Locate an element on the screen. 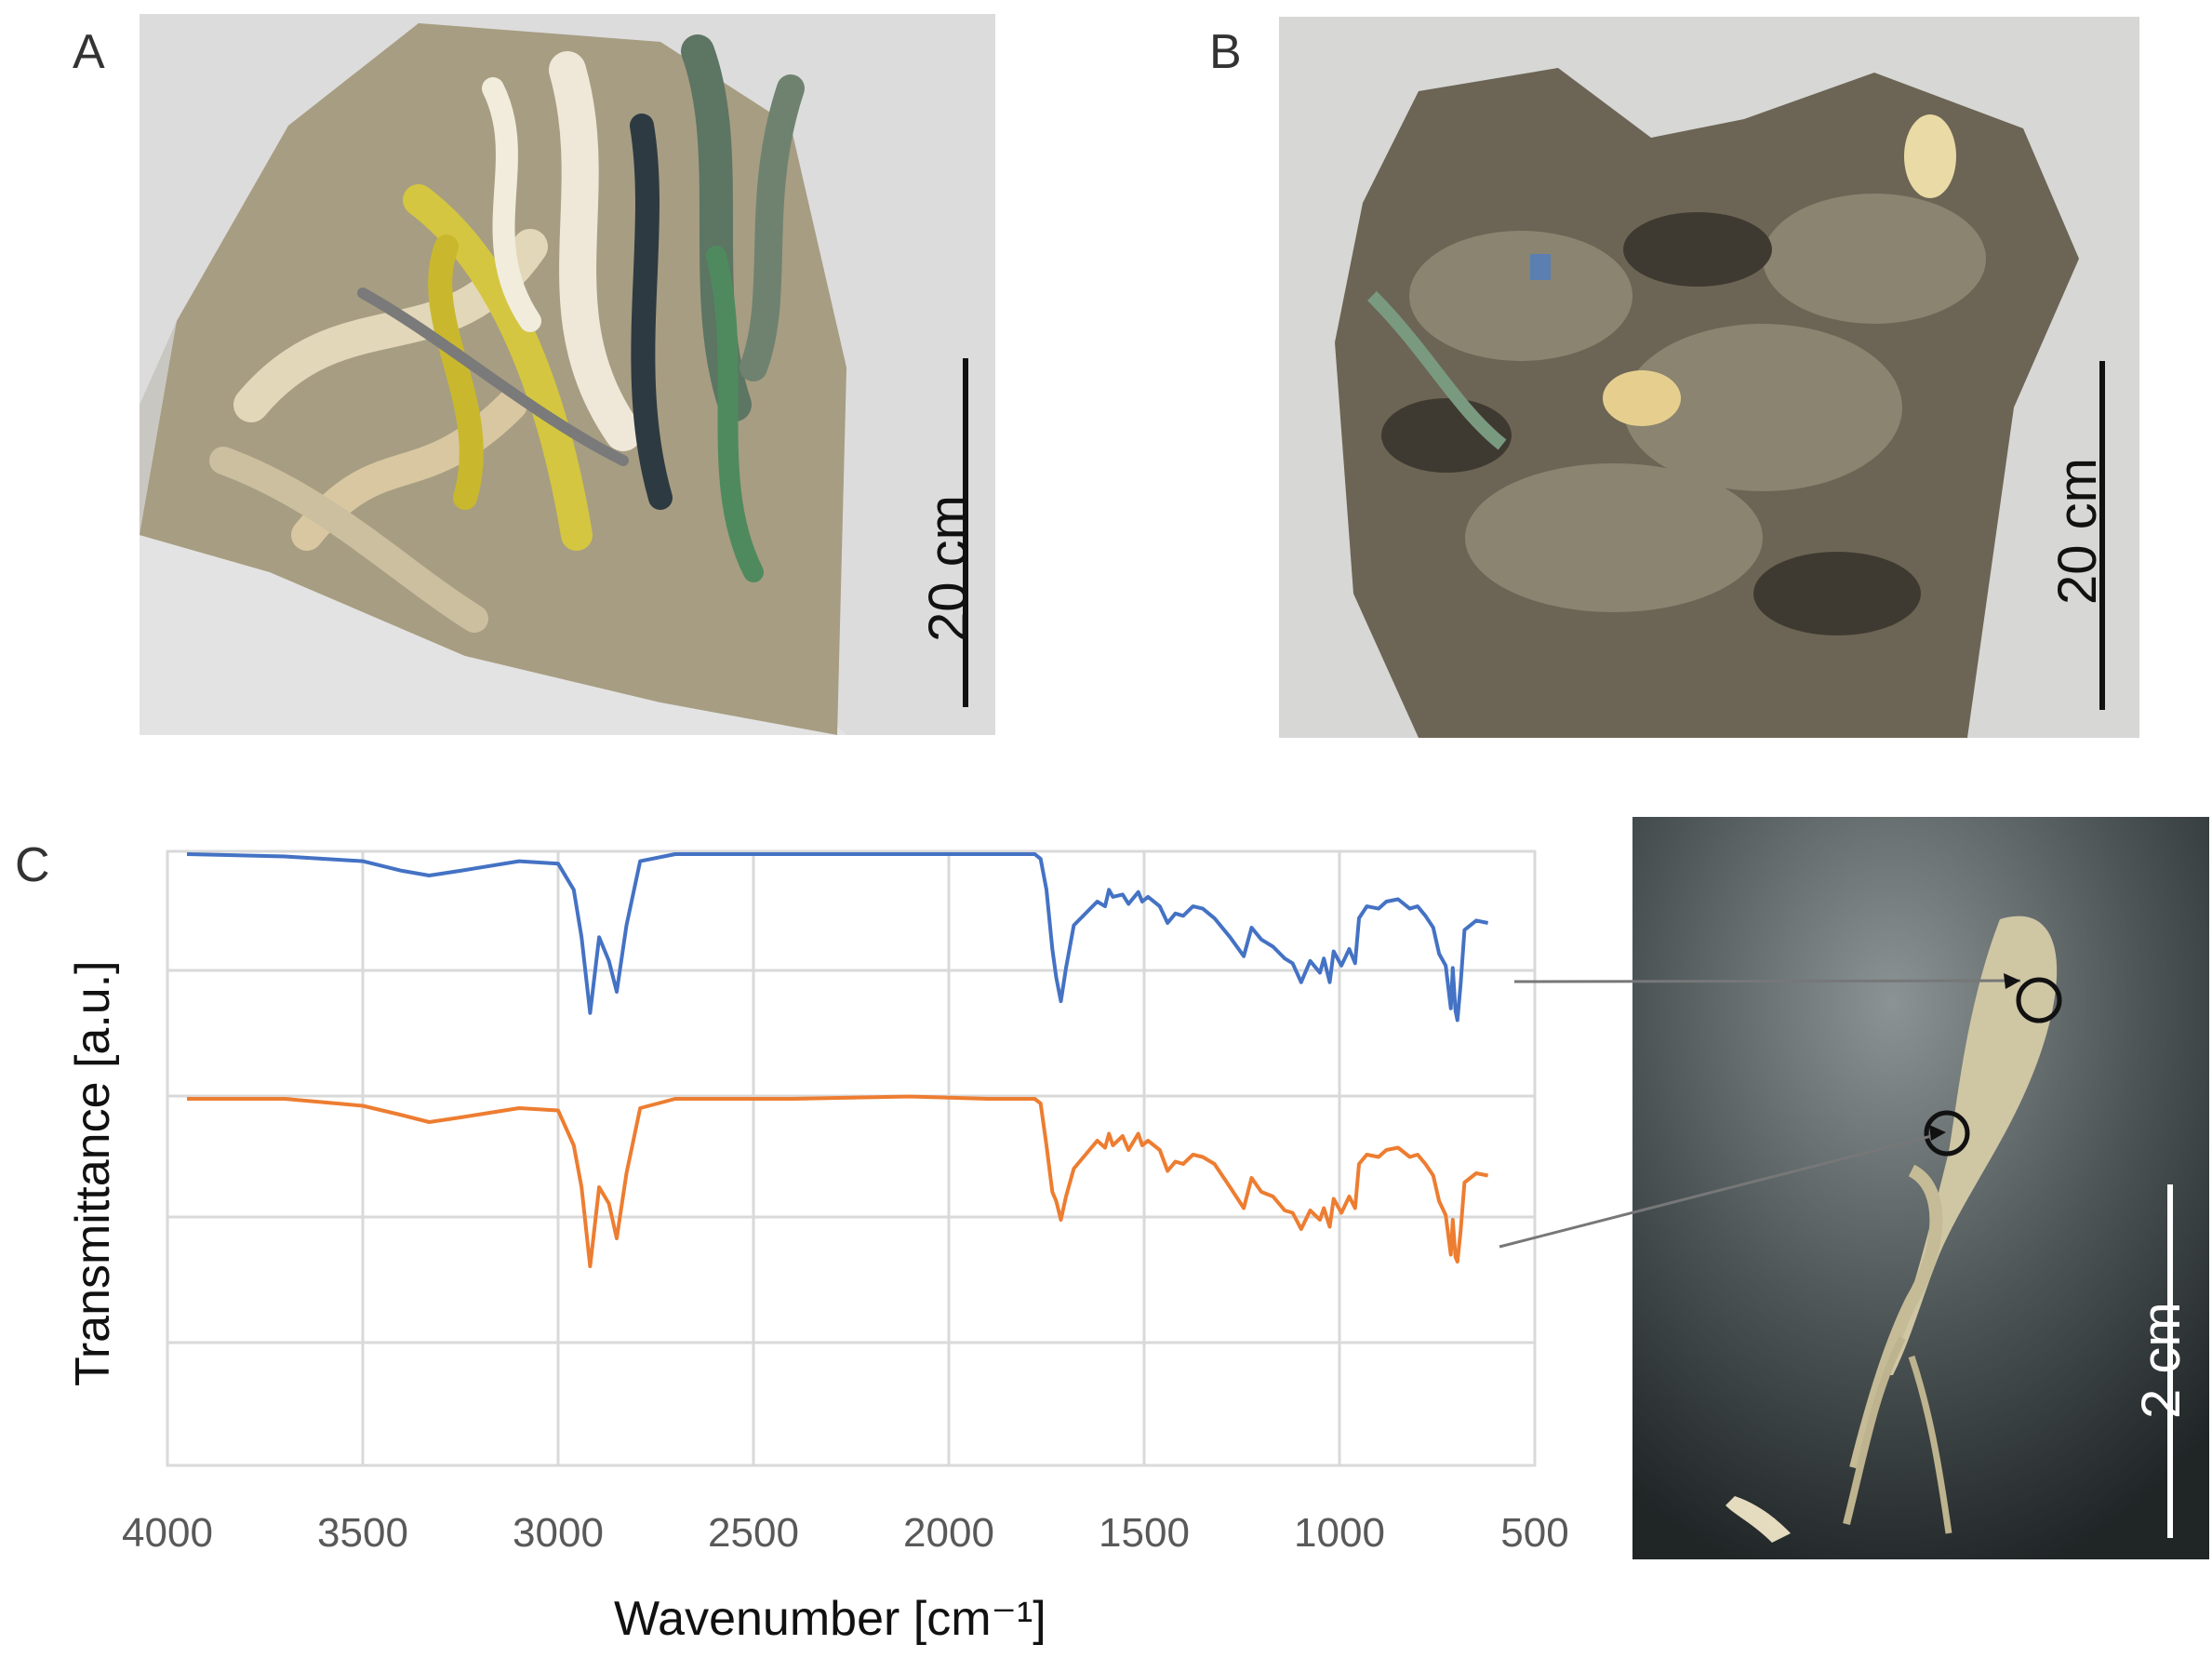 Image resolution: width=2212 pixels, height=1658 pixels. x-axis-title: Wavenumber [cm⁻¹] is located at coordinates (830, 1619).